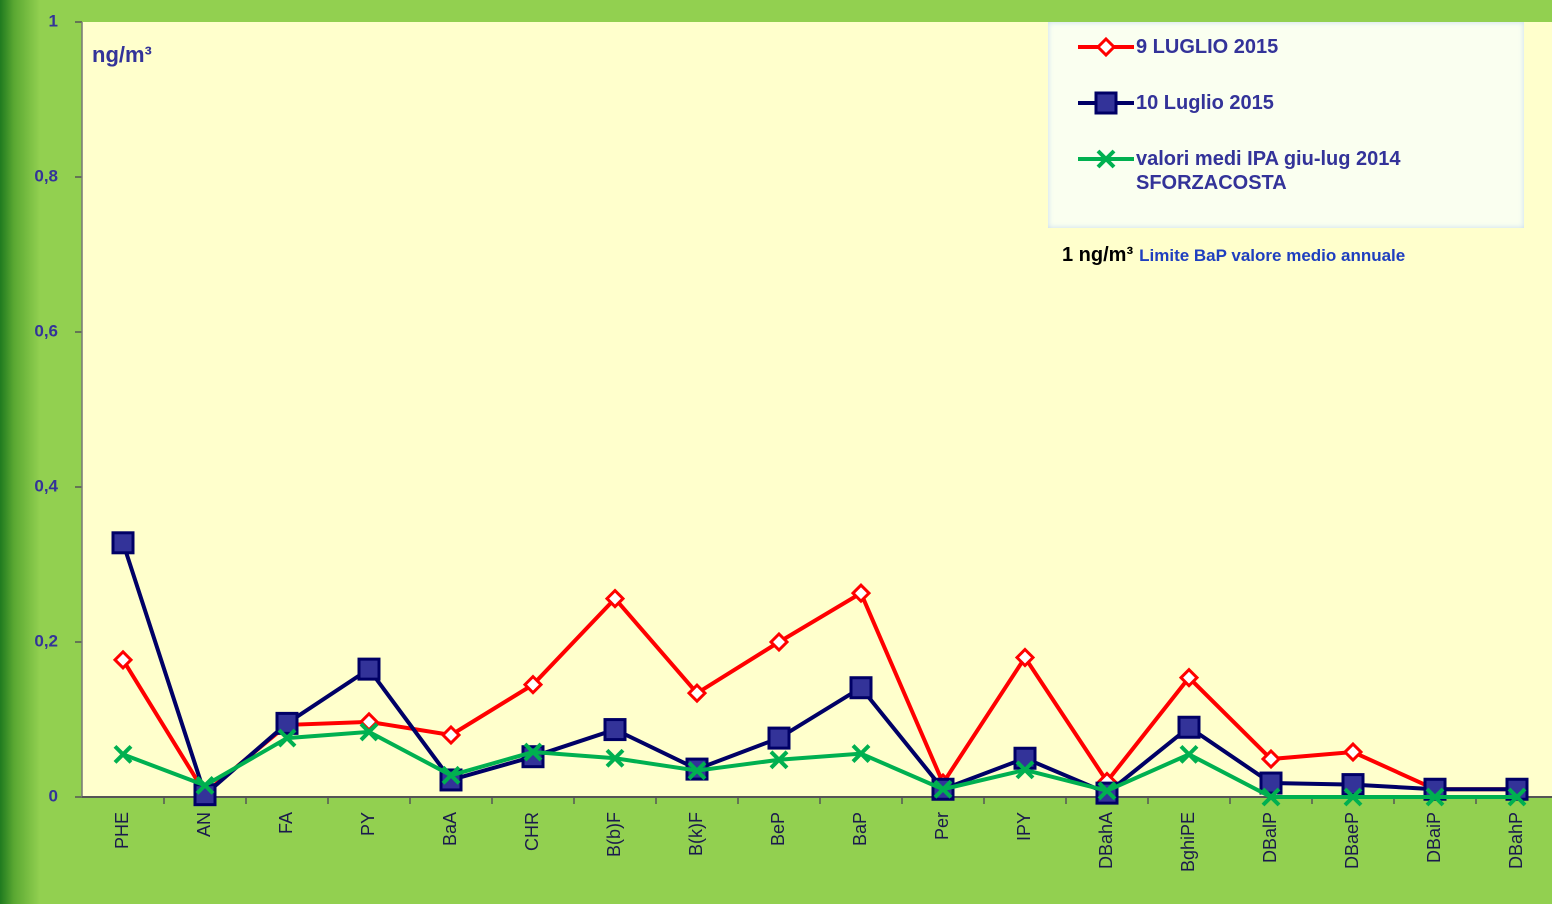  Describe the element at coordinates (286, 823) in the screenshot. I see `x-tick-label: FA` at that location.